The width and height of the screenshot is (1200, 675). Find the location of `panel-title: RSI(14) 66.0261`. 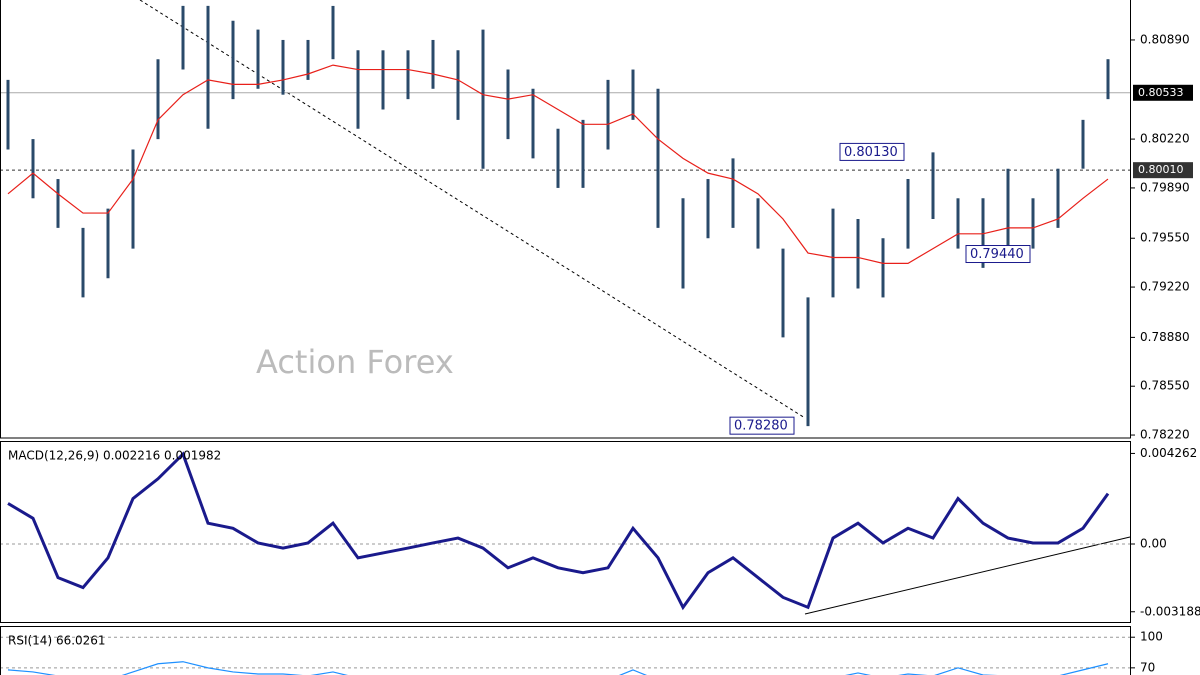

panel-title: RSI(14) 66.0261 is located at coordinates (57, 641).